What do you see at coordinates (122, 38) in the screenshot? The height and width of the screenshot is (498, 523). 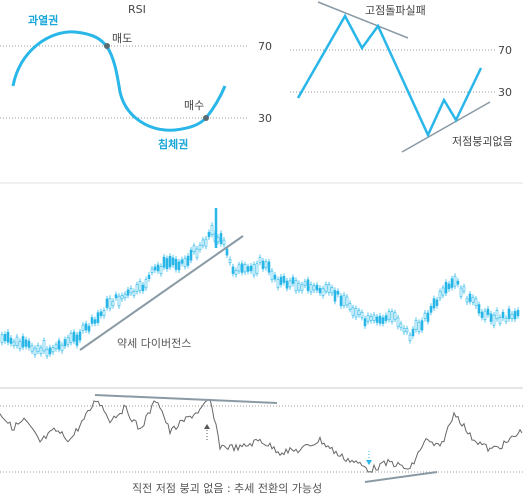 I see `sell-label: 매도` at bounding box center [122, 38].